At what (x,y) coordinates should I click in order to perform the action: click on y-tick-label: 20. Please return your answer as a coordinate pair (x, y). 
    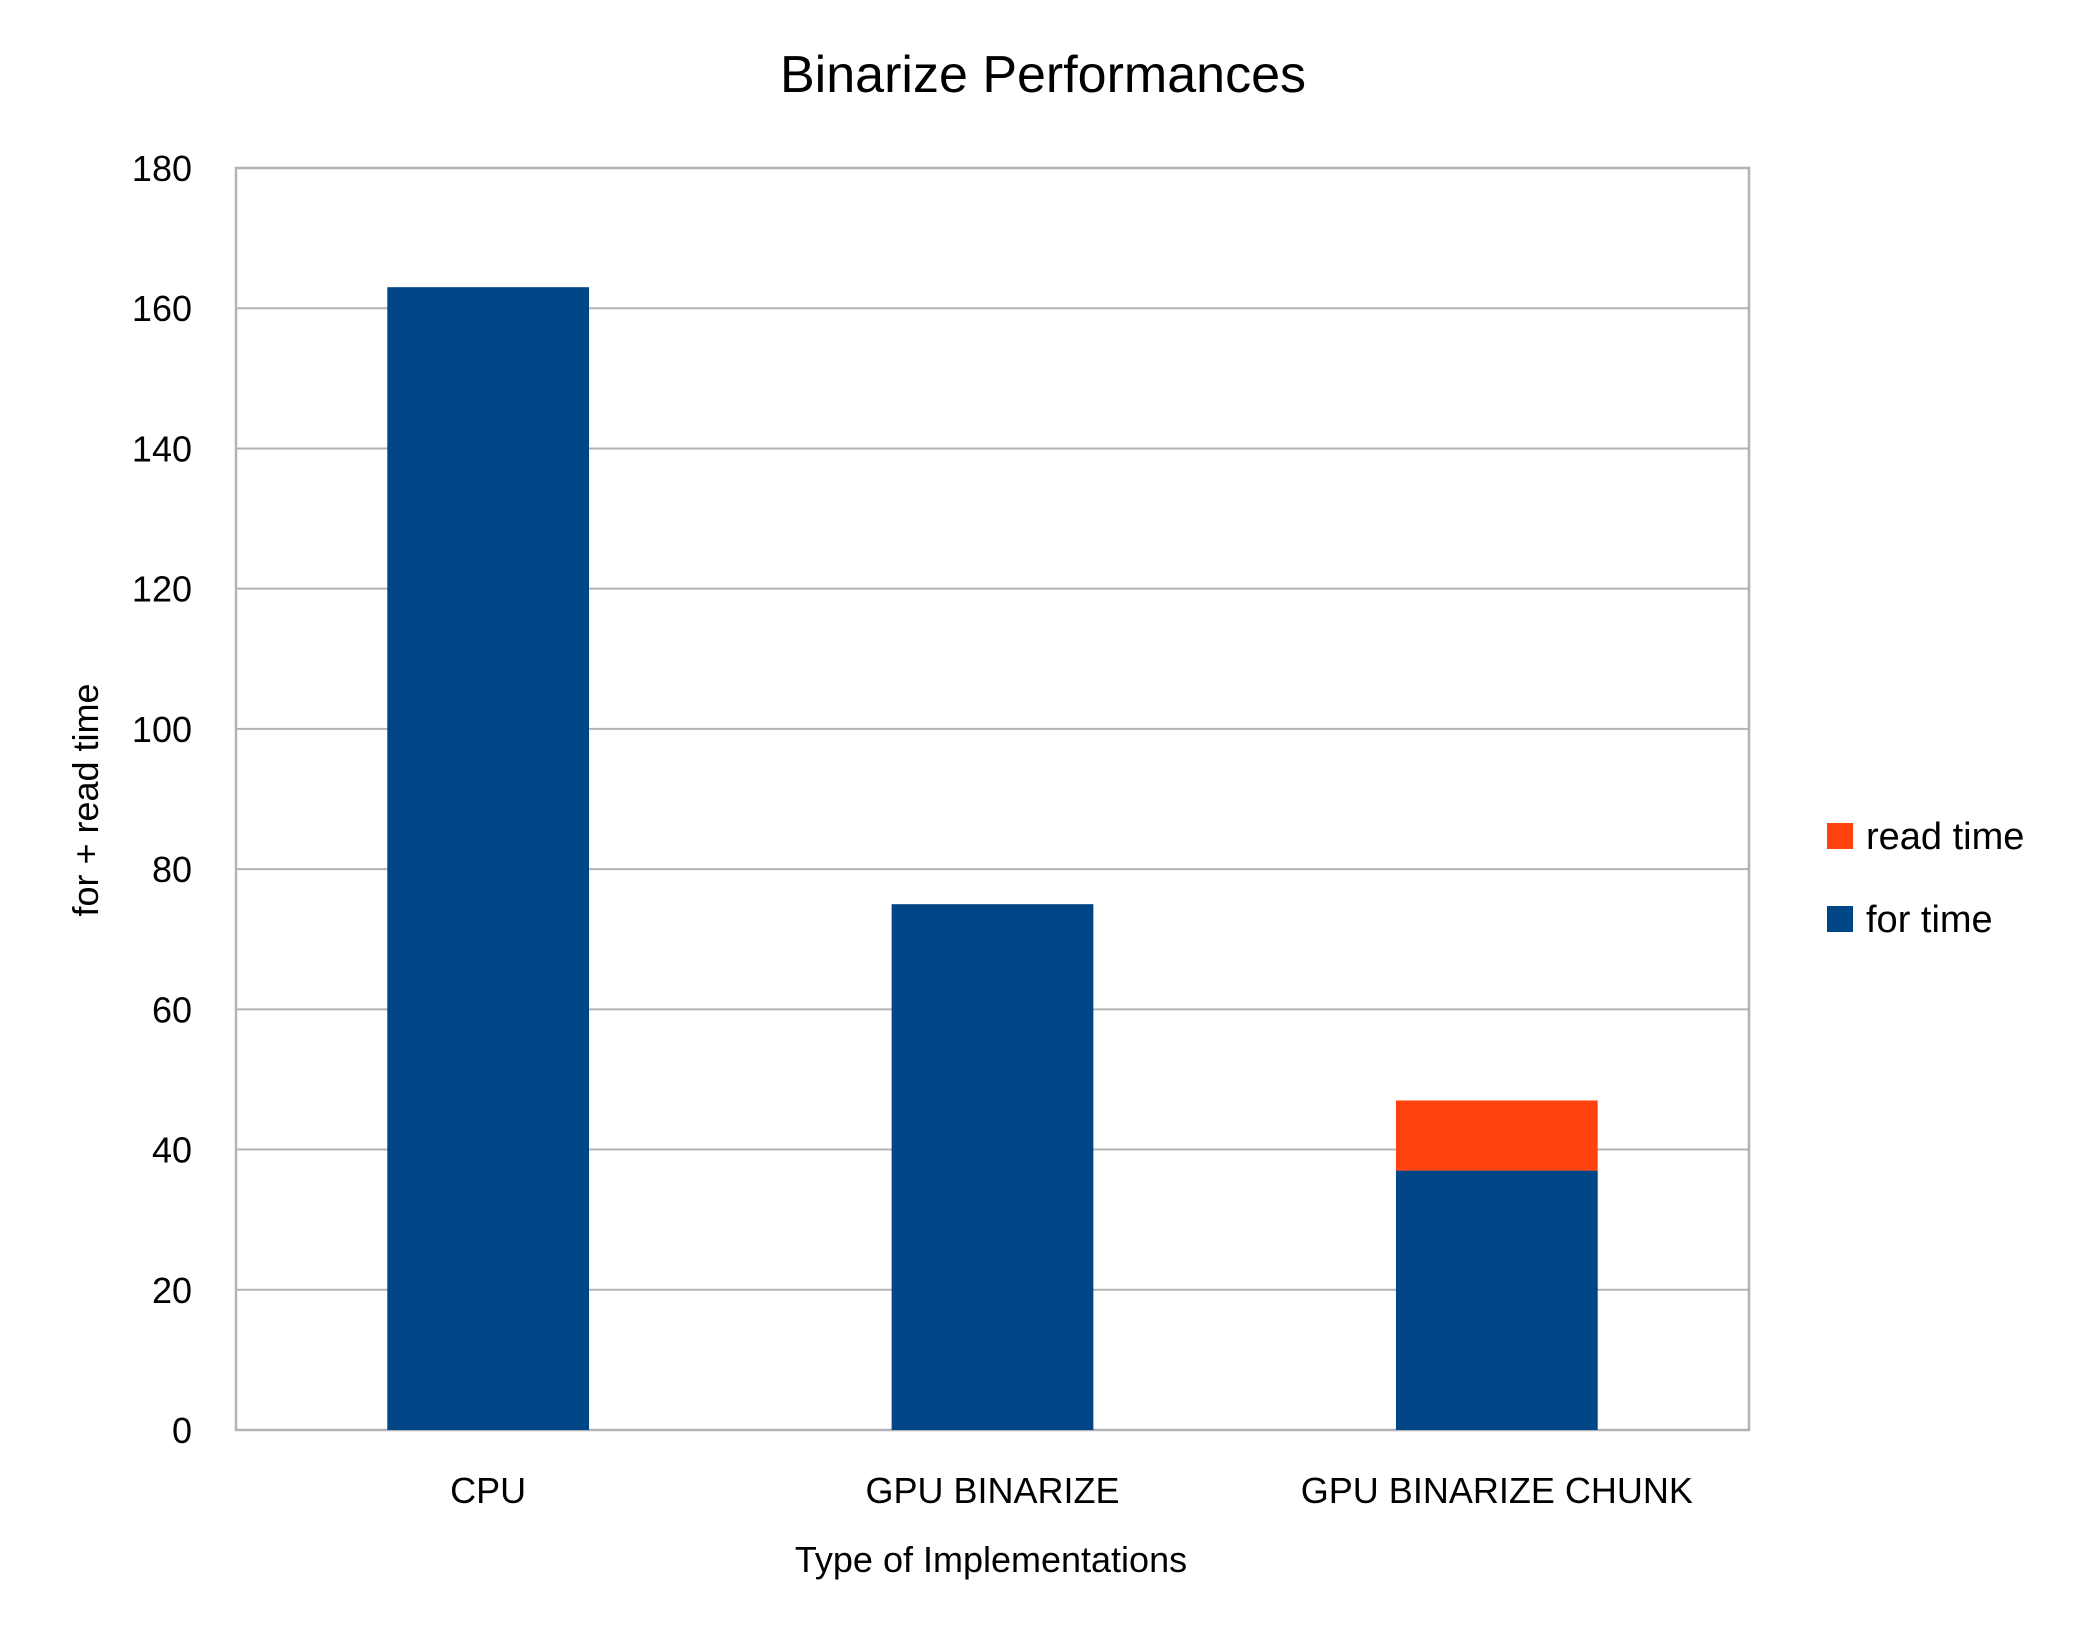
    Looking at the image, I should click on (172, 1290).